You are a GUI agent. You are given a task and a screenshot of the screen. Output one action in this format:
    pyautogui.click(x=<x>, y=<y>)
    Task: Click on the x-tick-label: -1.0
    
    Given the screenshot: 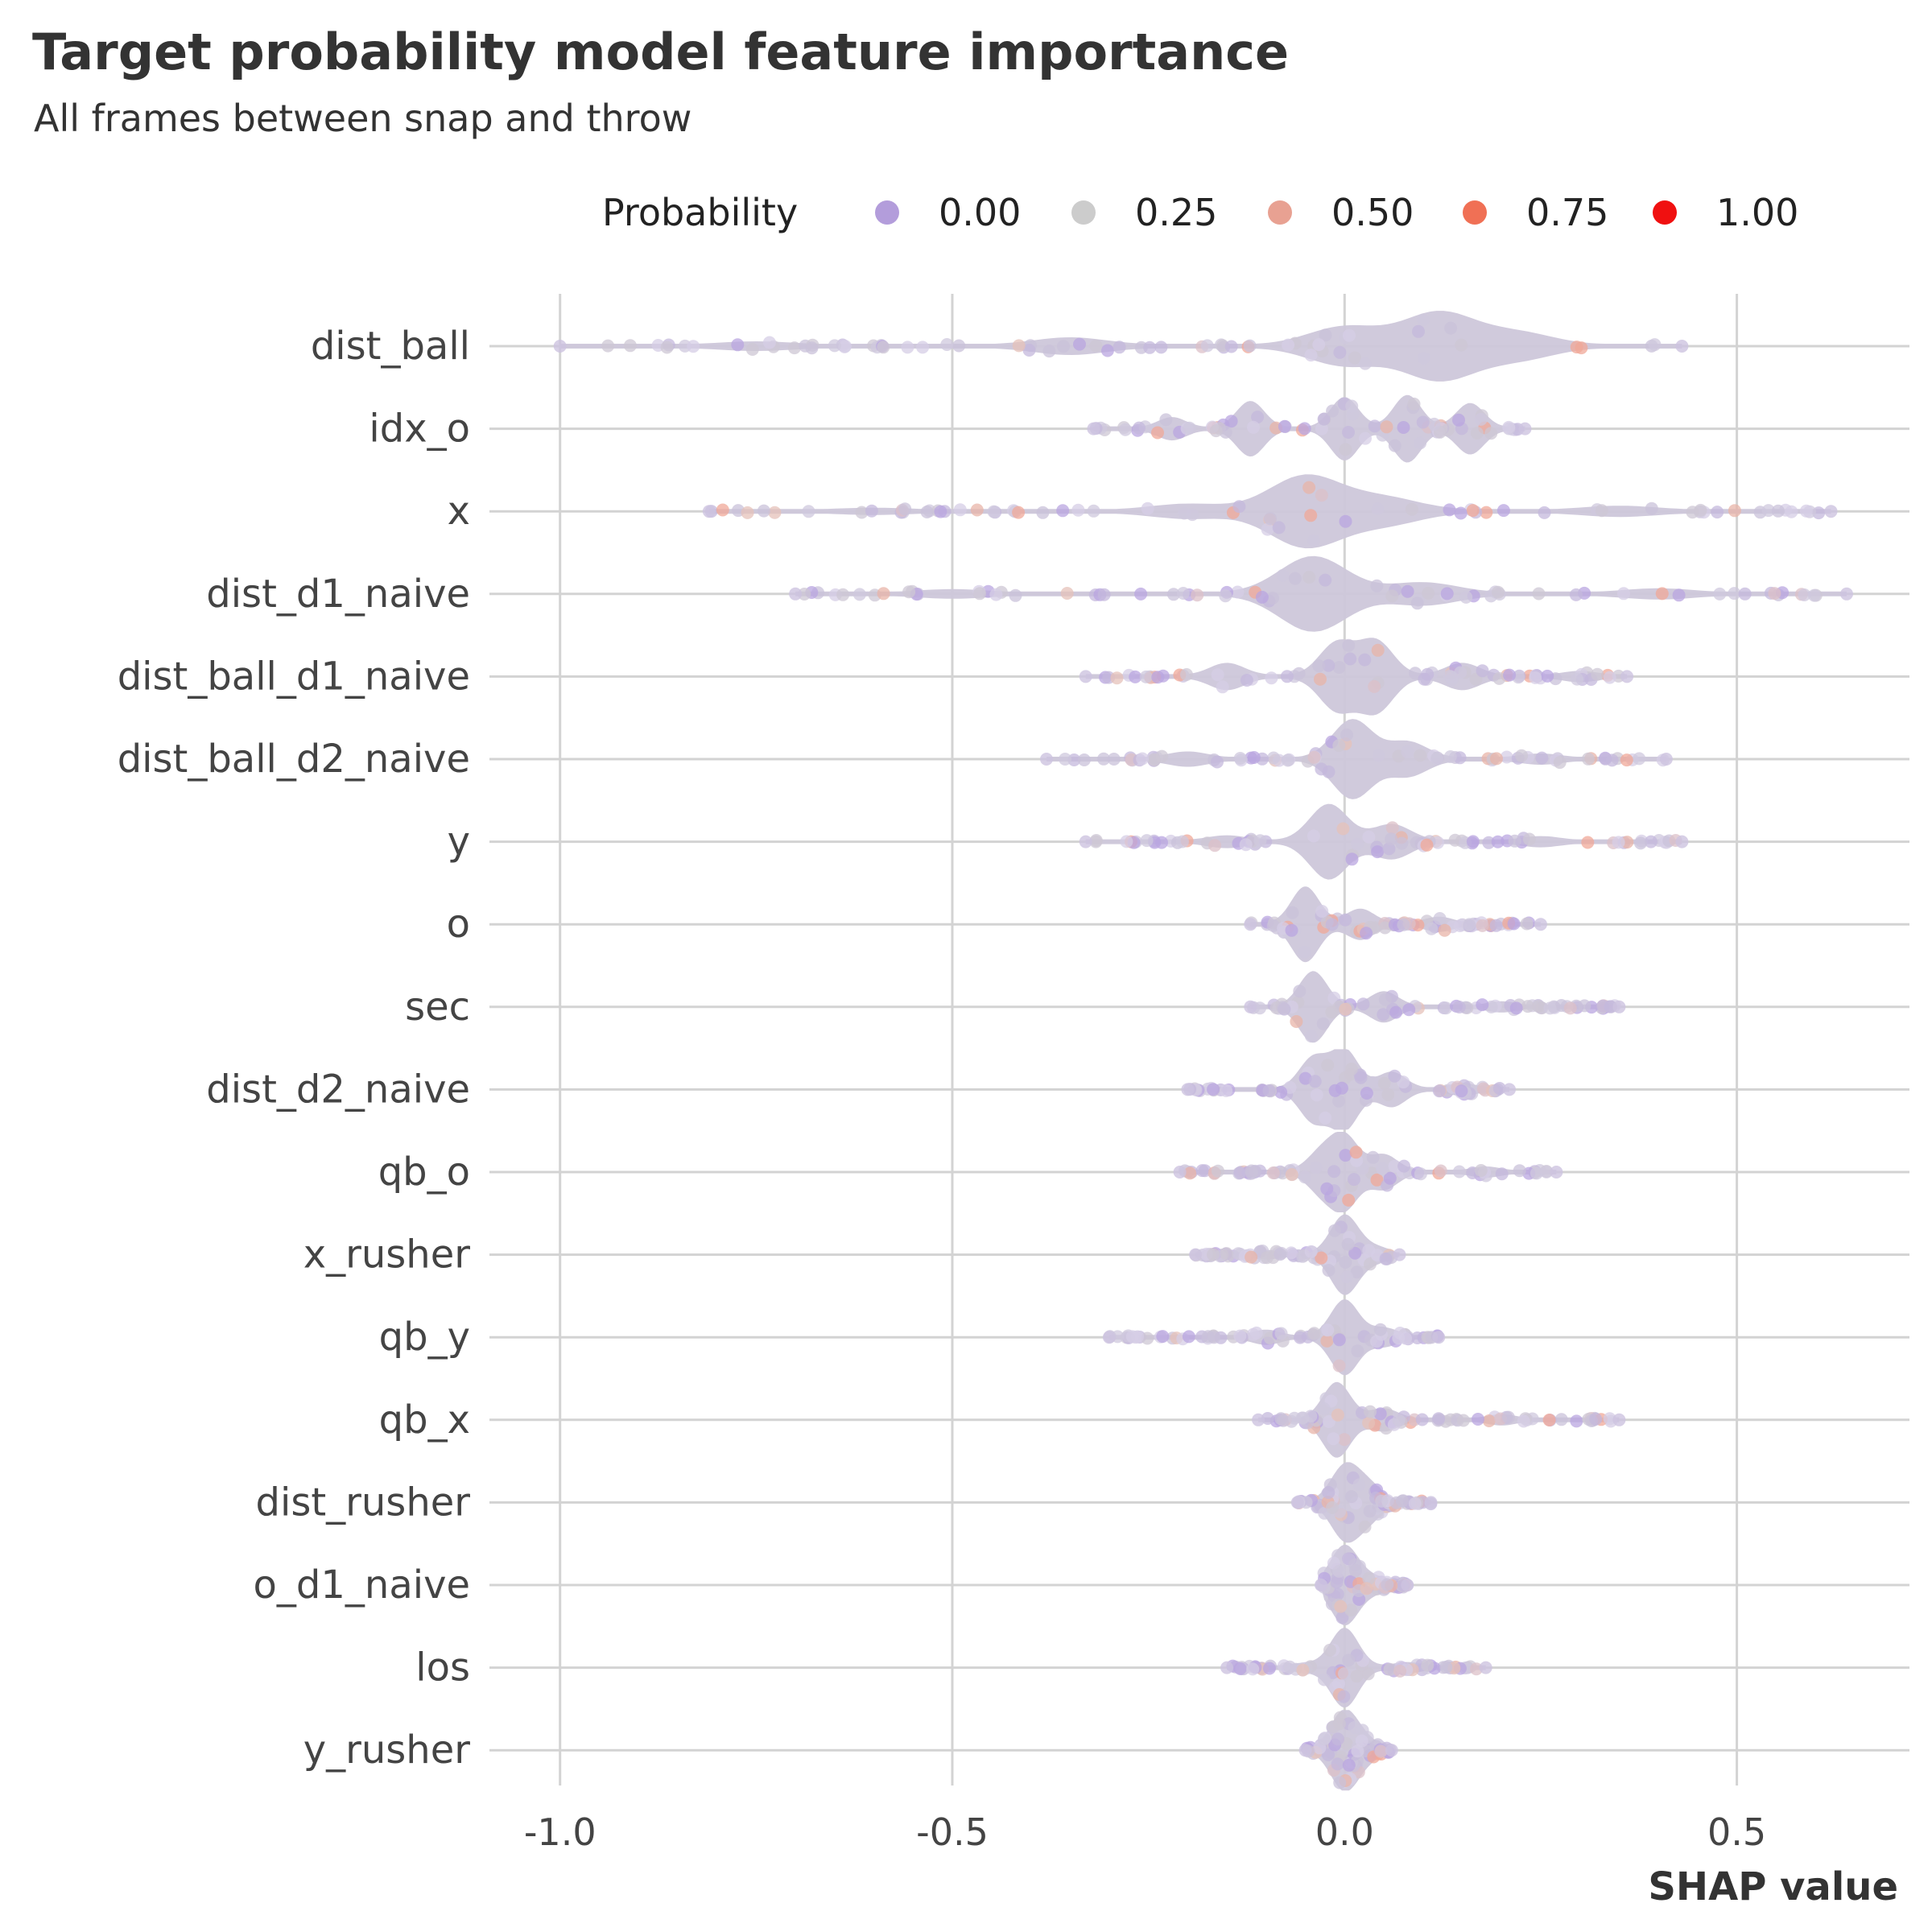 What is the action you would take?
    pyautogui.click(x=560, y=1832)
    